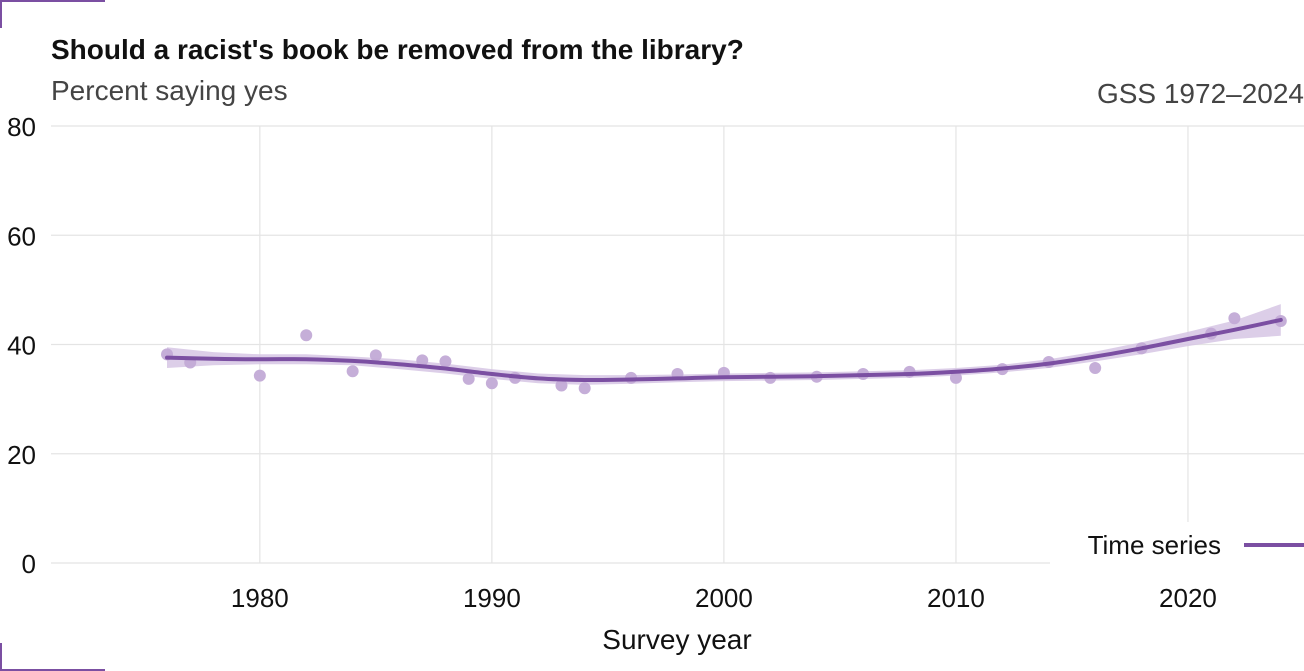  Describe the element at coordinates (169, 90) in the screenshot. I see `chart-subtitle: Percent saying yes` at that location.